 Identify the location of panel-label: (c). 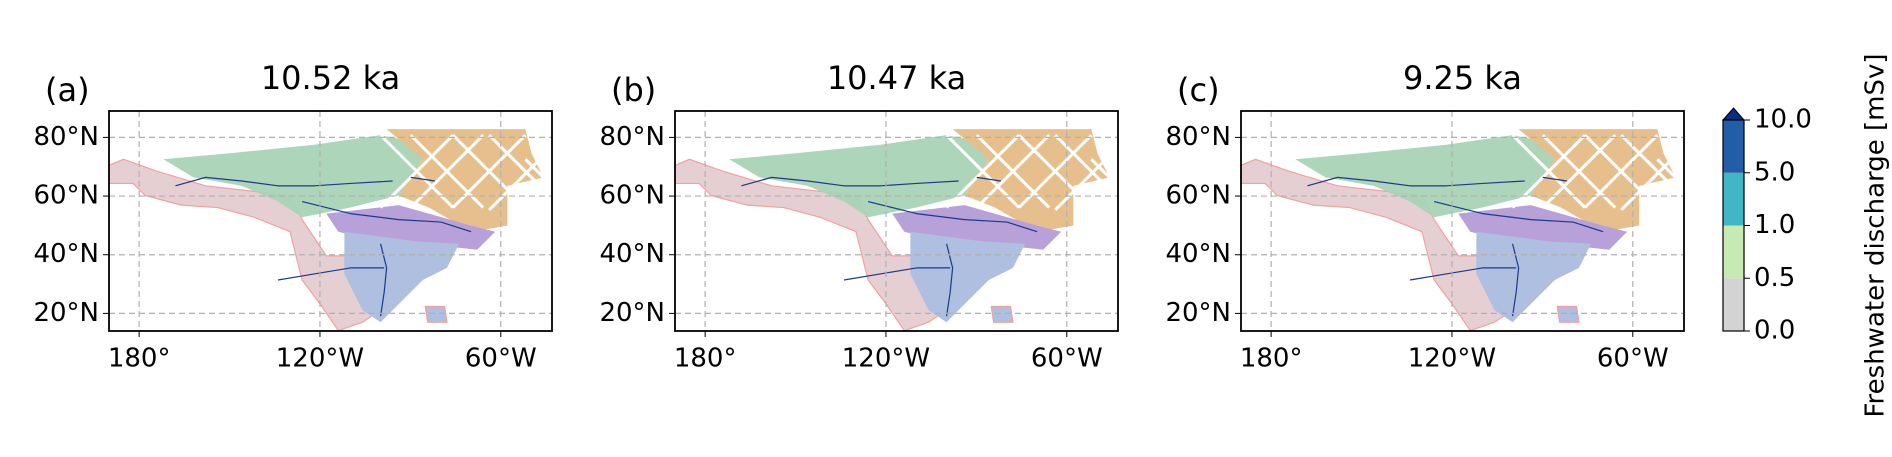
(1198, 90).